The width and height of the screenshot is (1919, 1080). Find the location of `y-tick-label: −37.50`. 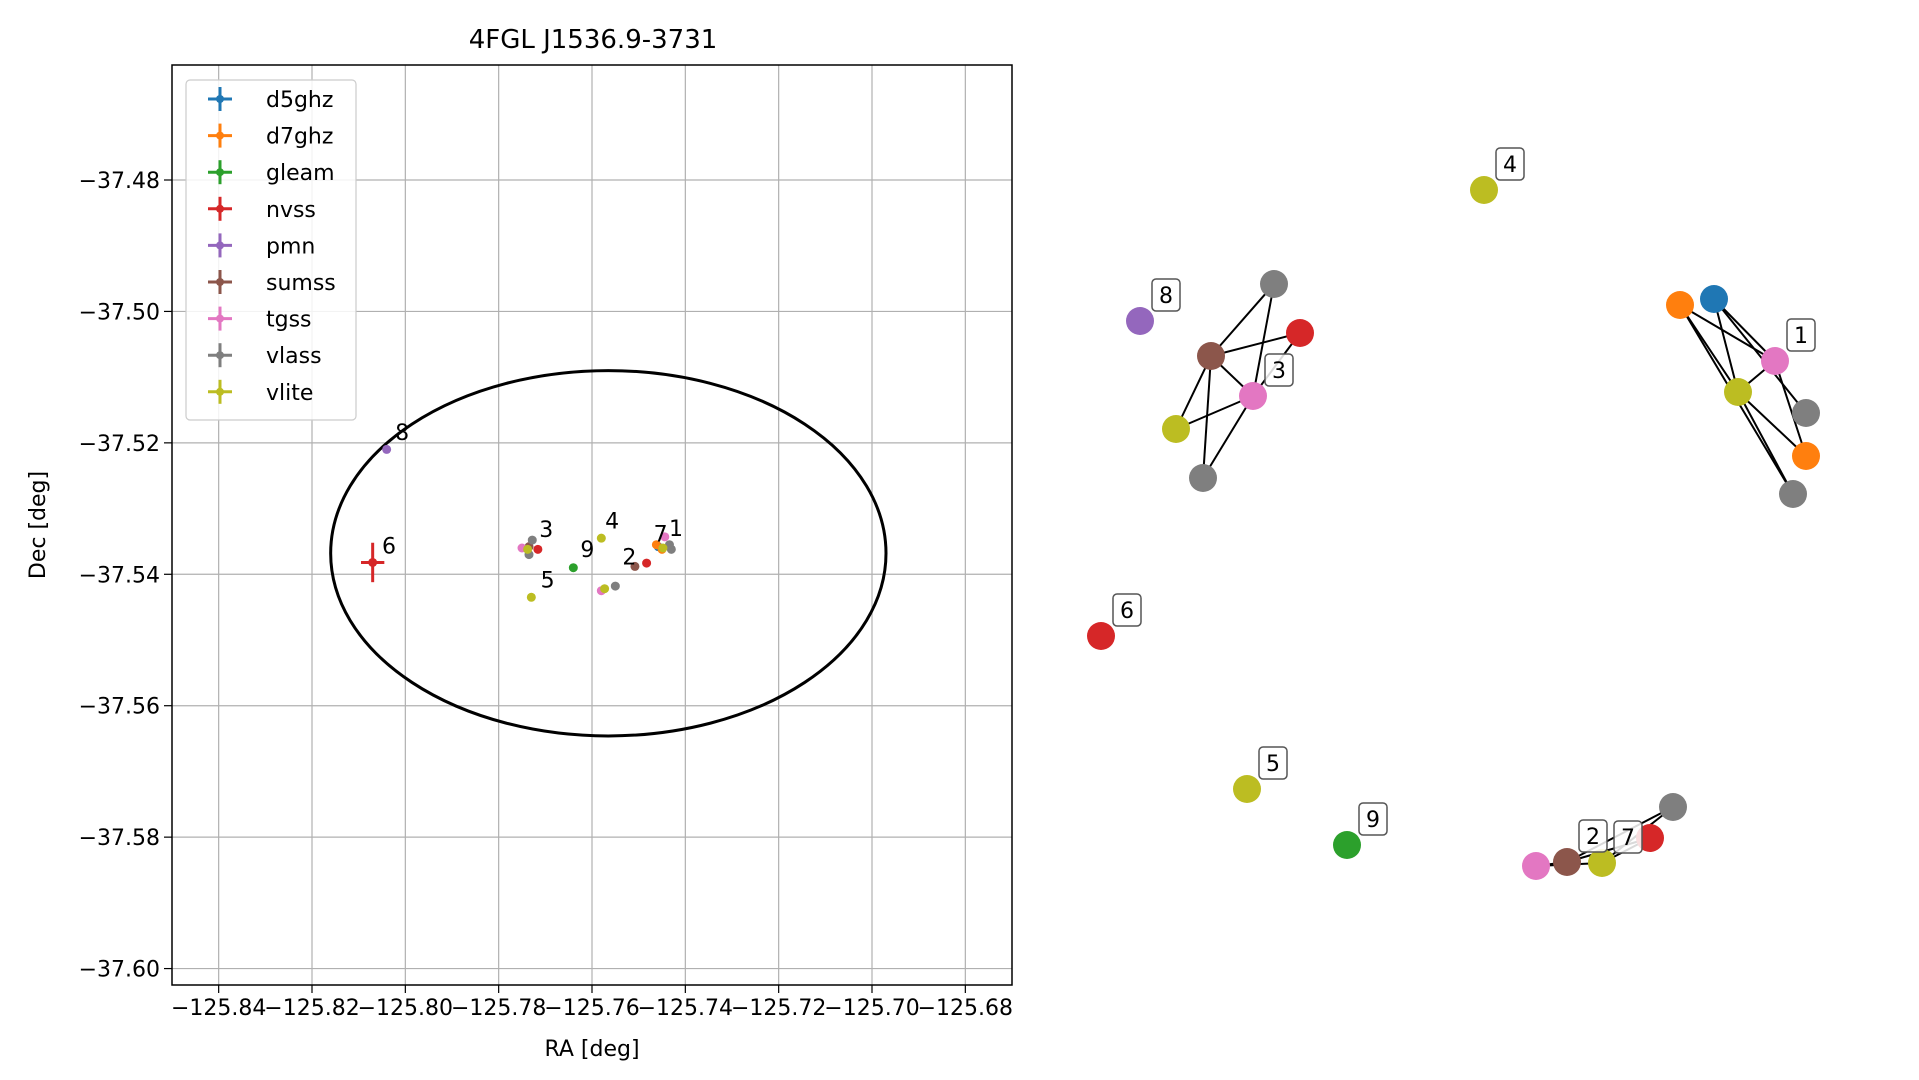

y-tick-label: −37.50 is located at coordinates (119, 312).